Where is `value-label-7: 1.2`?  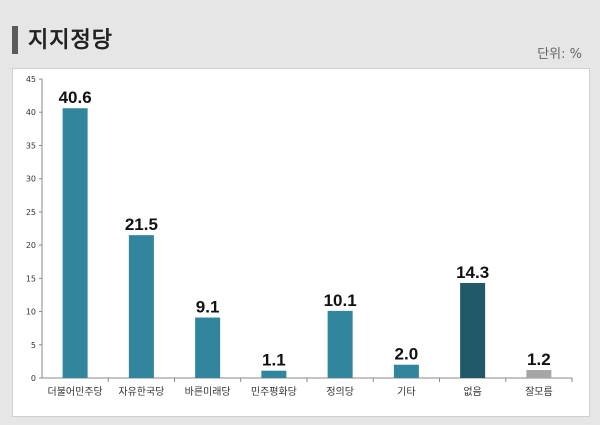 value-label-7: 1.2 is located at coordinates (539, 359).